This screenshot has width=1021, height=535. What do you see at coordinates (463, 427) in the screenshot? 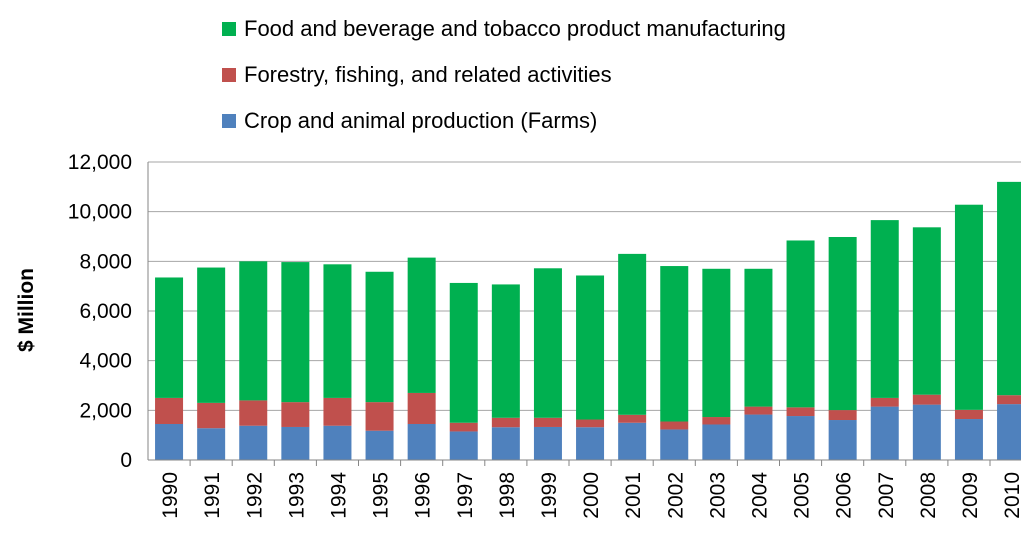
I see `bar-forestry-1997` at bounding box center [463, 427].